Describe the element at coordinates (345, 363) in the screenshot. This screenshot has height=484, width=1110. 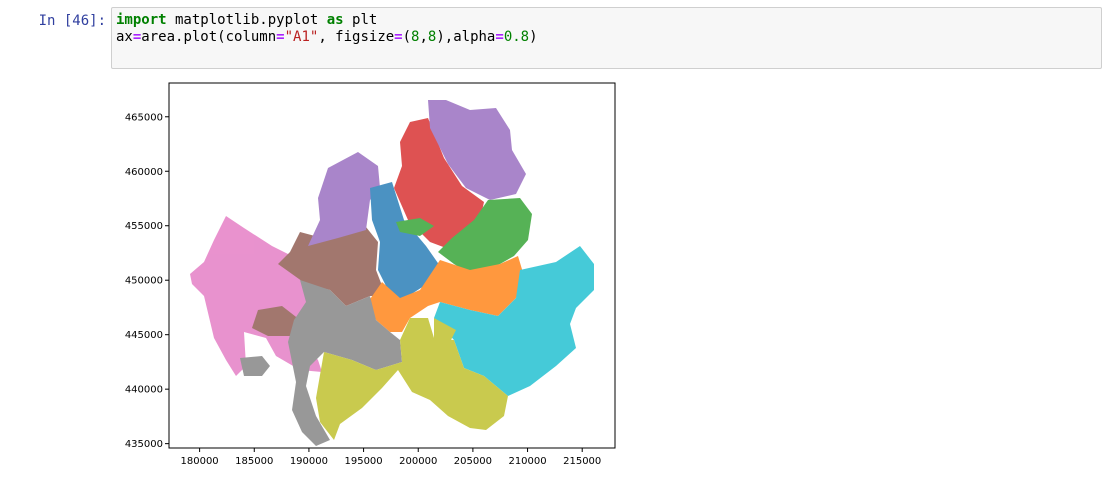
I see `map-region-grey` at that location.